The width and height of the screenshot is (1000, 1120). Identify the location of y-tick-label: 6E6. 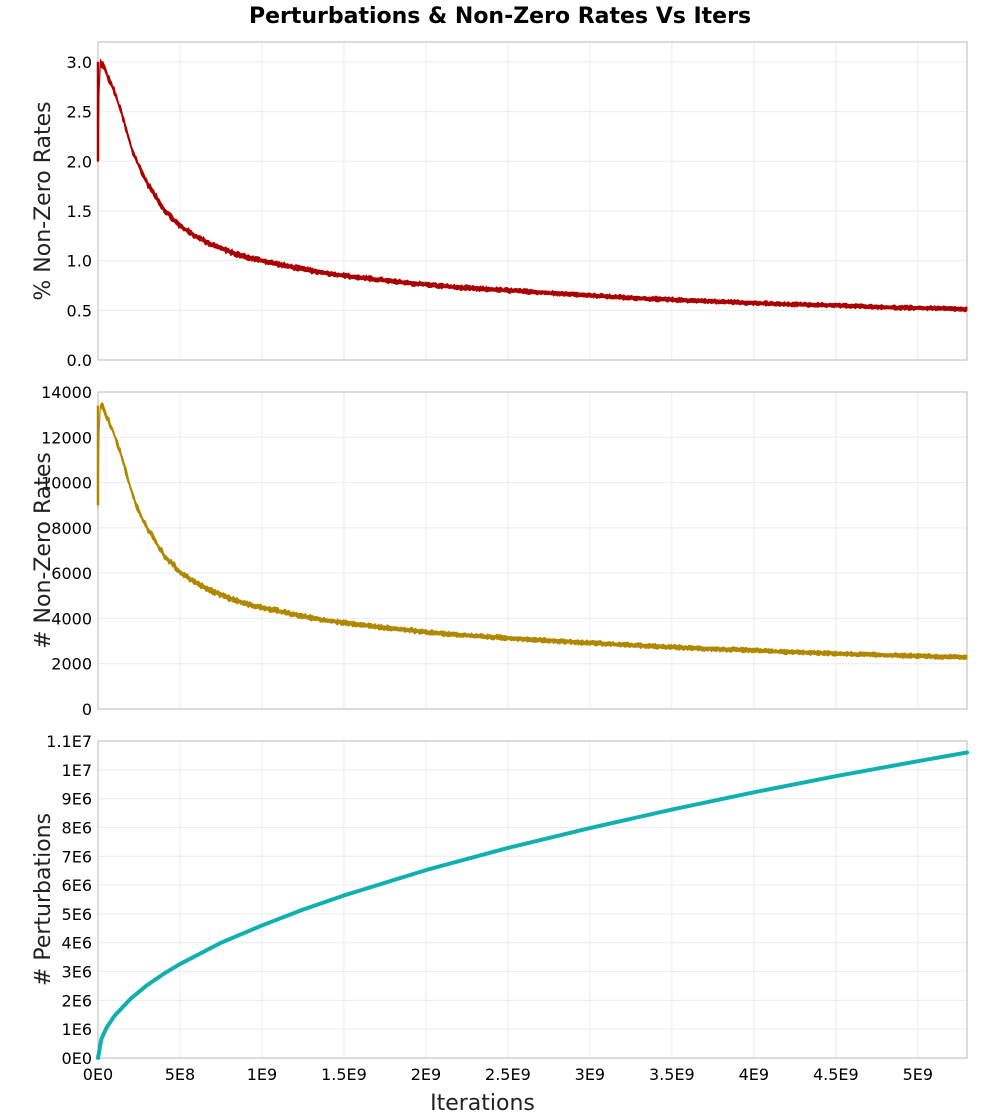
(77, 885).